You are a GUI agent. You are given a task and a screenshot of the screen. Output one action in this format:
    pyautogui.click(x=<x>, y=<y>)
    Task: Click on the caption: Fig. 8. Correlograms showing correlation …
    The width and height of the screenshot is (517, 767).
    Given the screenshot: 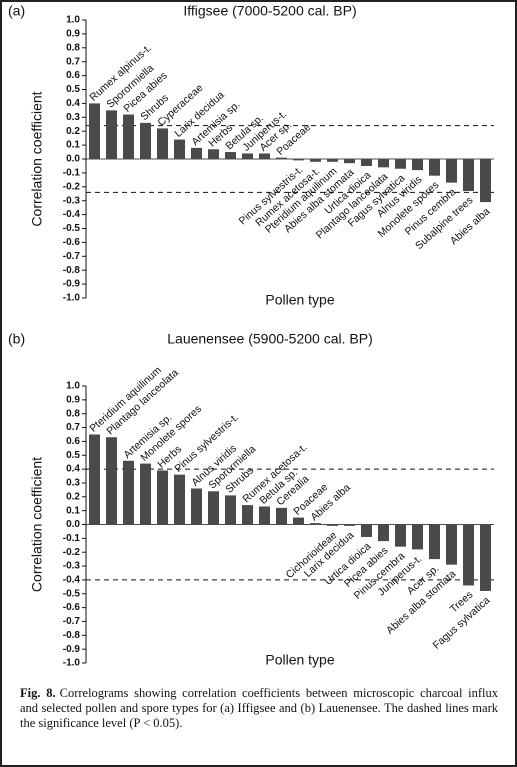 What is the action you would take?
    pyautogui.click(x=259, y=708)
    